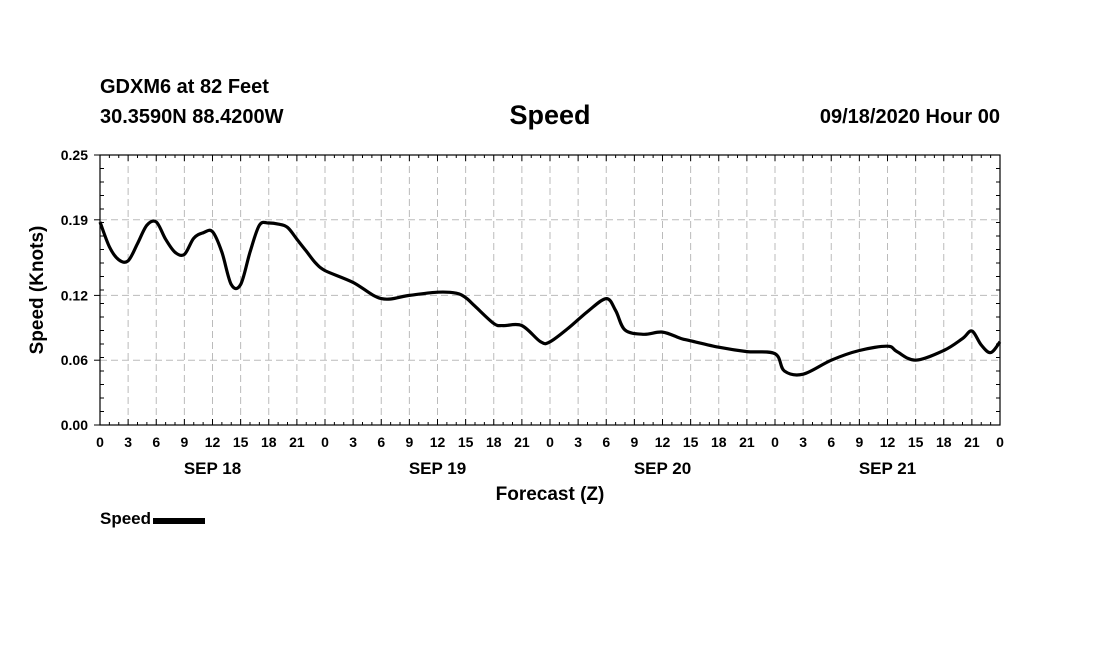 This screenshot has height=650, width=1100. I want to click on date-label: SEP 19, so click(437, 468).